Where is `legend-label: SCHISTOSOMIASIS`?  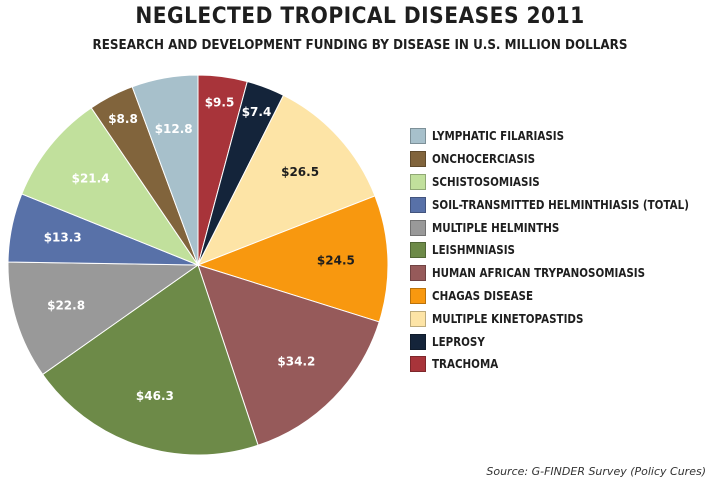 legend-label: SCHISTOSOMIASIS is located at coordinates (486, 181).